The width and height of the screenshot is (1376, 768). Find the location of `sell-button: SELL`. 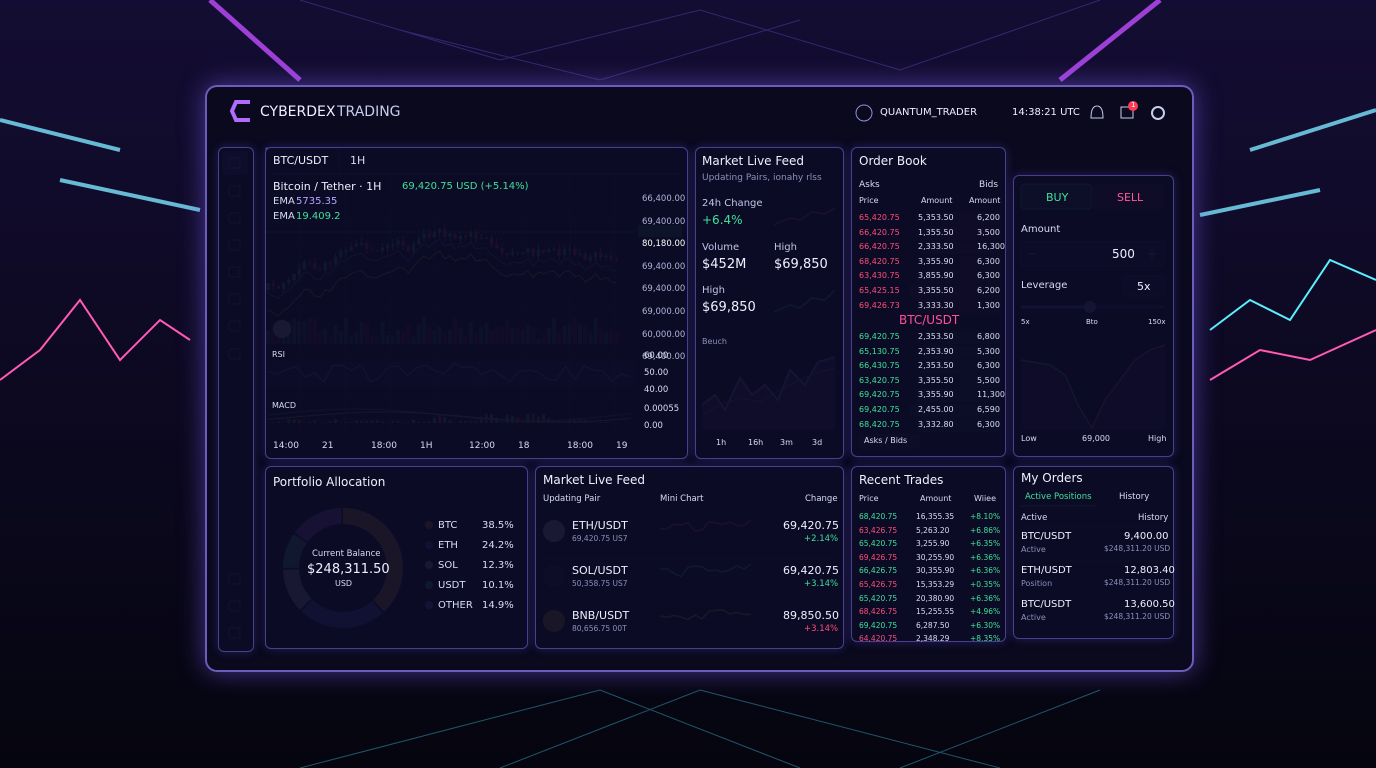

sell-button: SELL is located at coordinates (1130, 197).